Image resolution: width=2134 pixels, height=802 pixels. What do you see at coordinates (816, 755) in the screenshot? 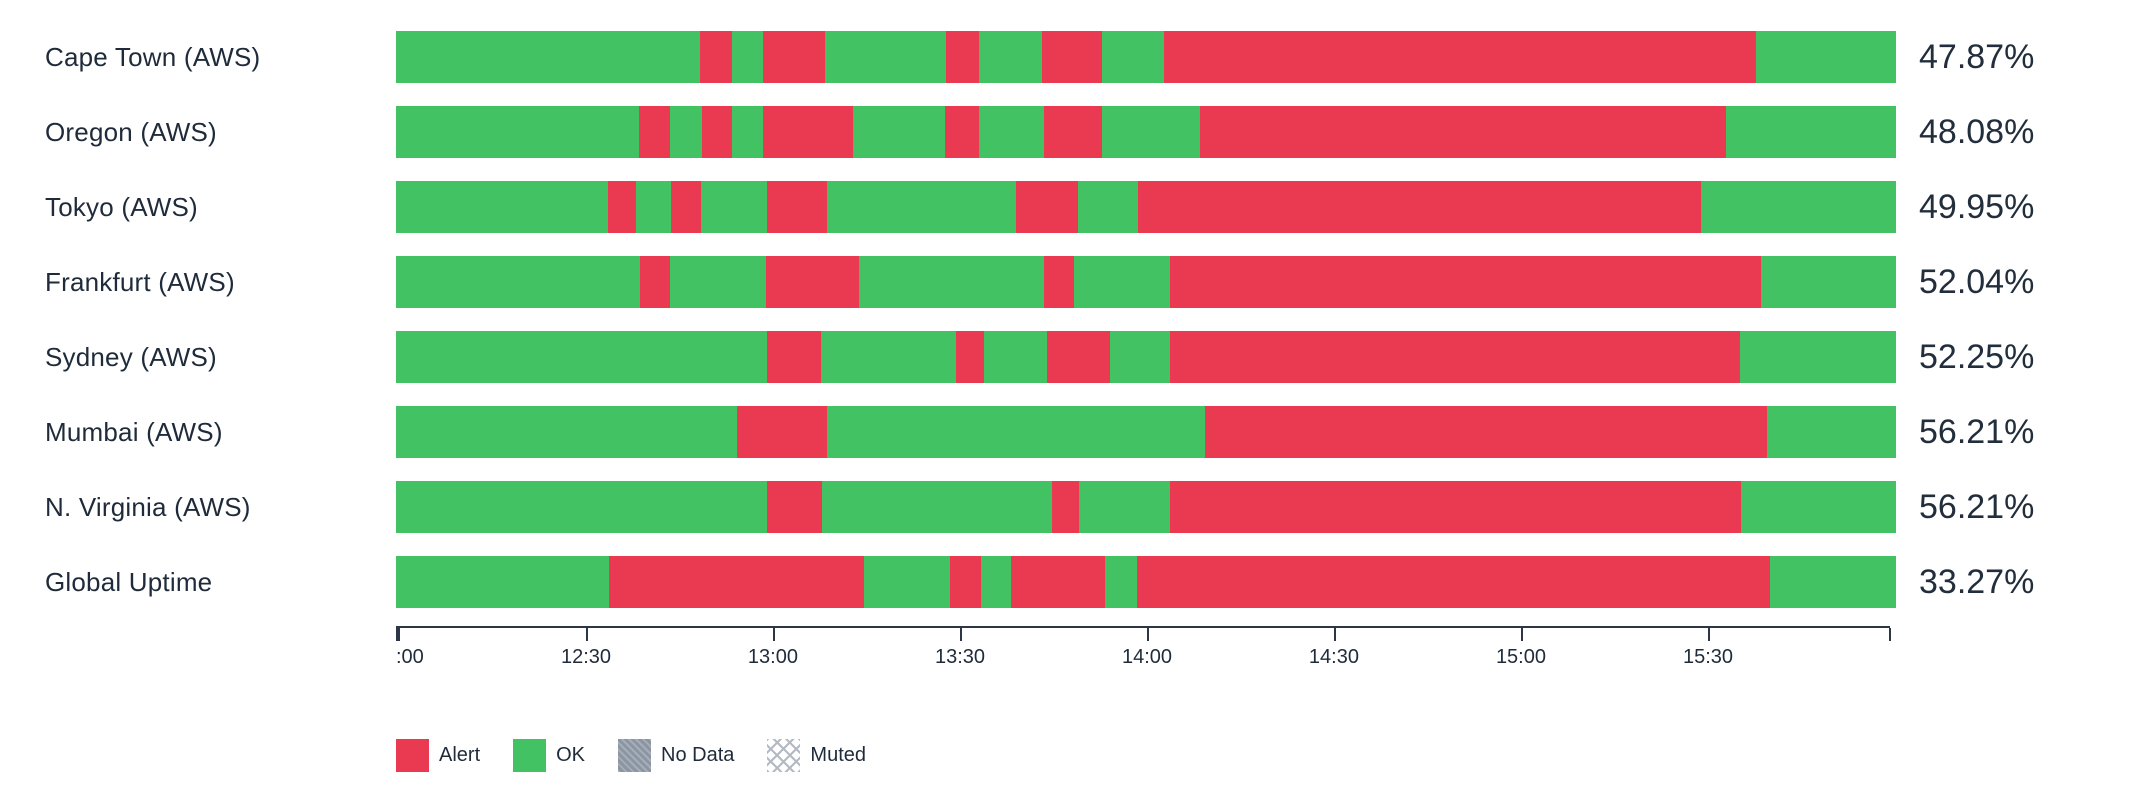
I see `legend-item-muted: Muted` at bounding box center [816, 755].